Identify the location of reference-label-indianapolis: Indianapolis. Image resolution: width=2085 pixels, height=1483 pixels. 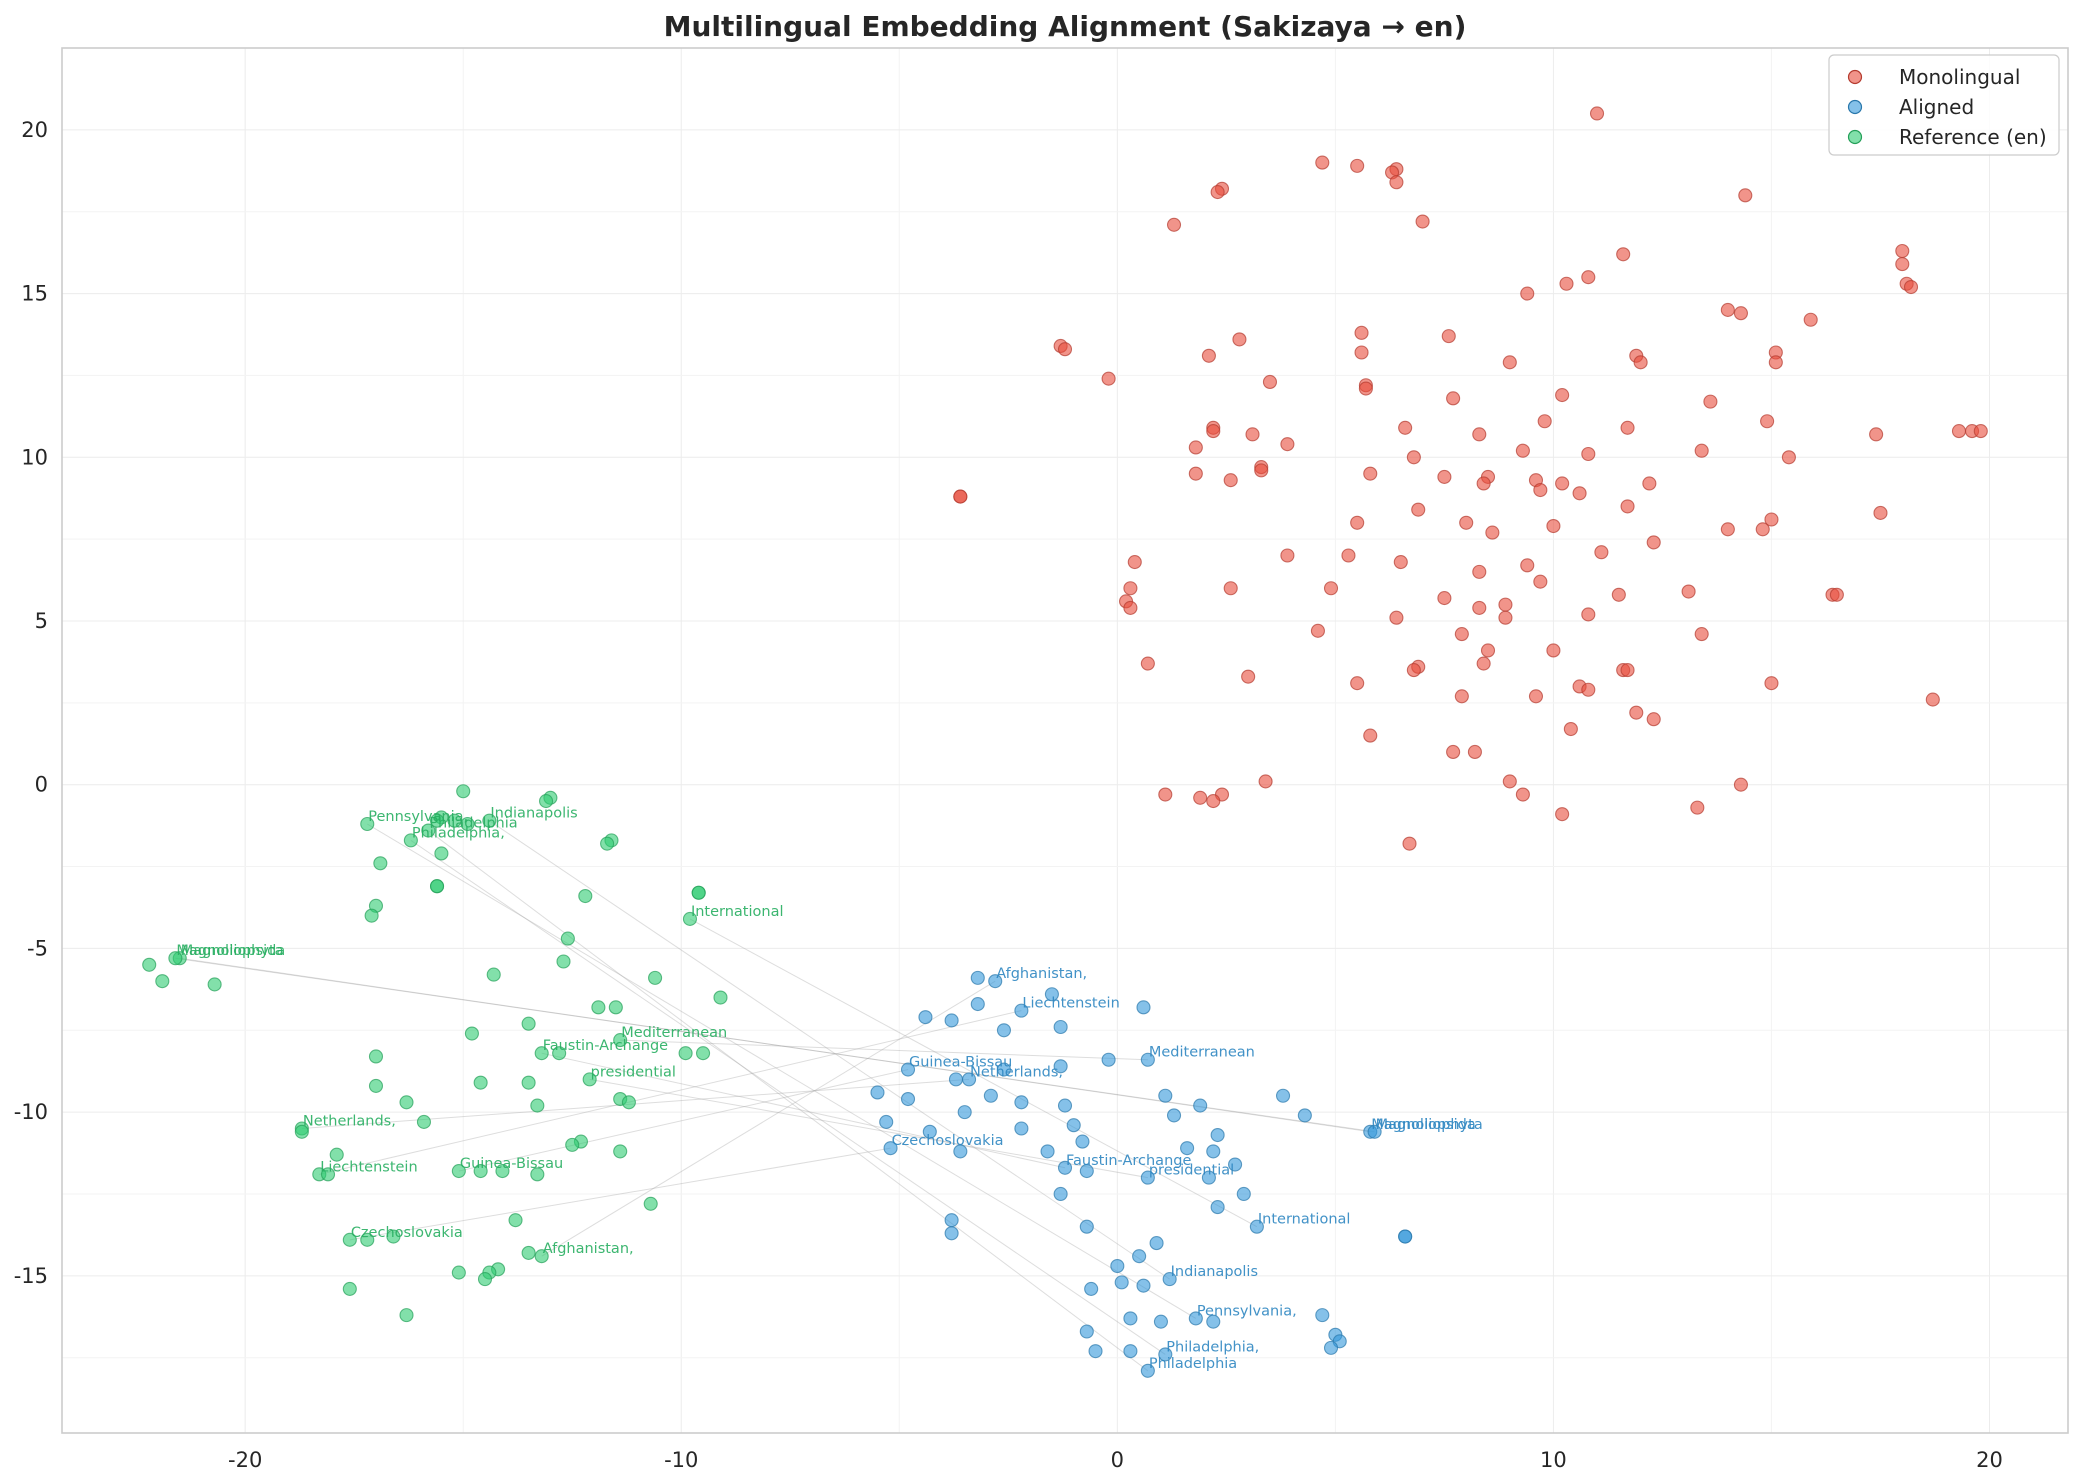
(533, 814).